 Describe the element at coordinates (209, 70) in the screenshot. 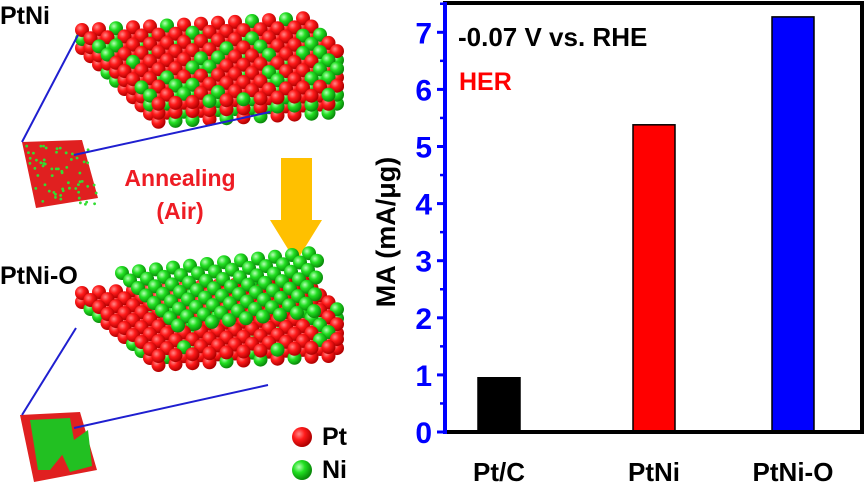

I see `ptni-slab` at that location.